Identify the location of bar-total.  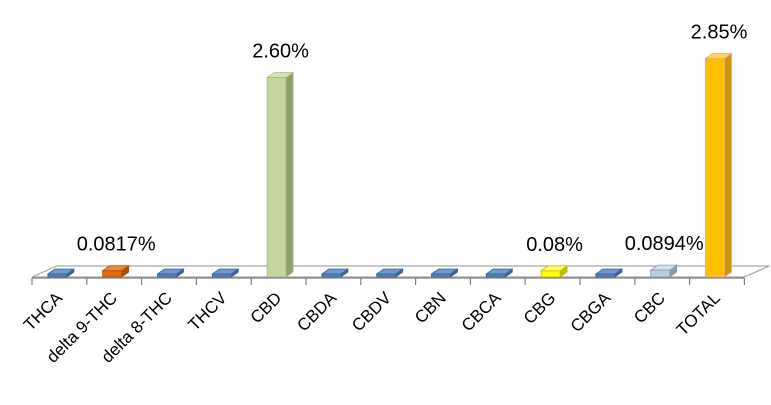
(718, 165).